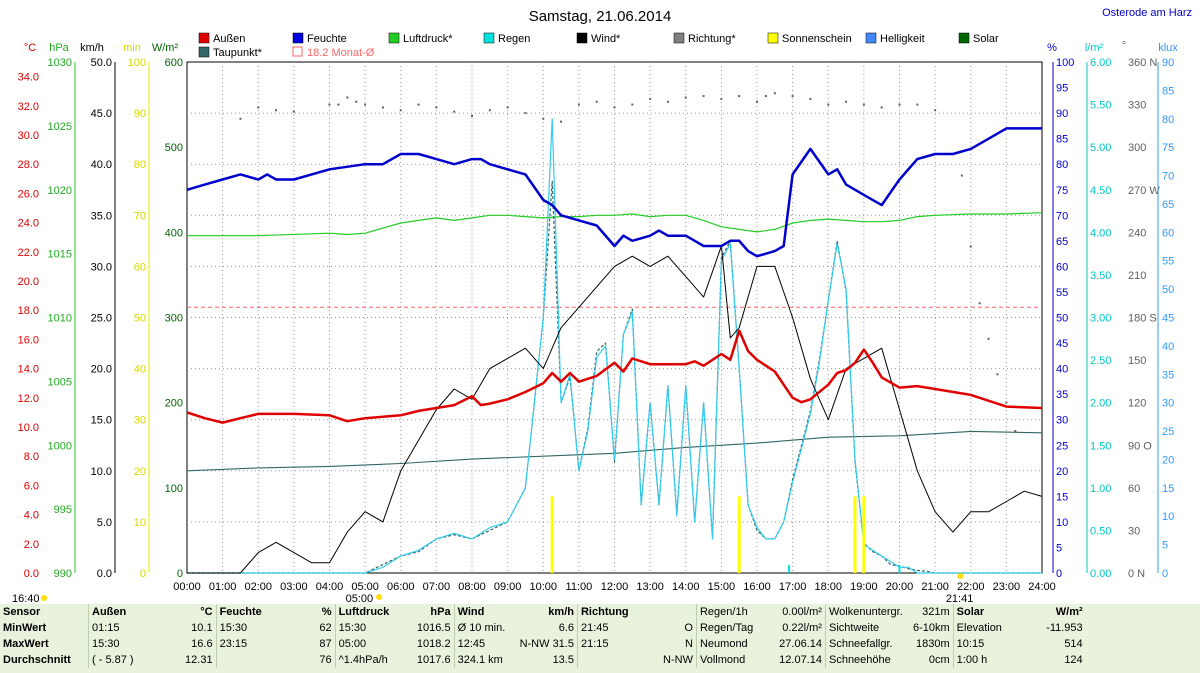  Describe the element at coordinates (1062, 319) in the screenshot. I see `tick-label-humidity: 50` at that location.